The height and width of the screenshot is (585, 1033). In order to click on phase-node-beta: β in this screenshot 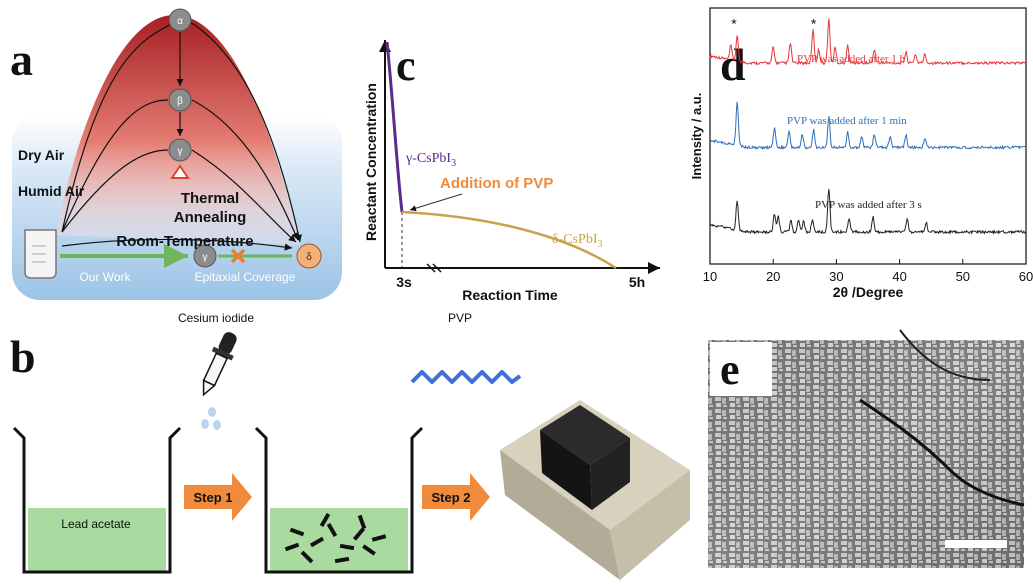, I will do `click(180, 100)`.